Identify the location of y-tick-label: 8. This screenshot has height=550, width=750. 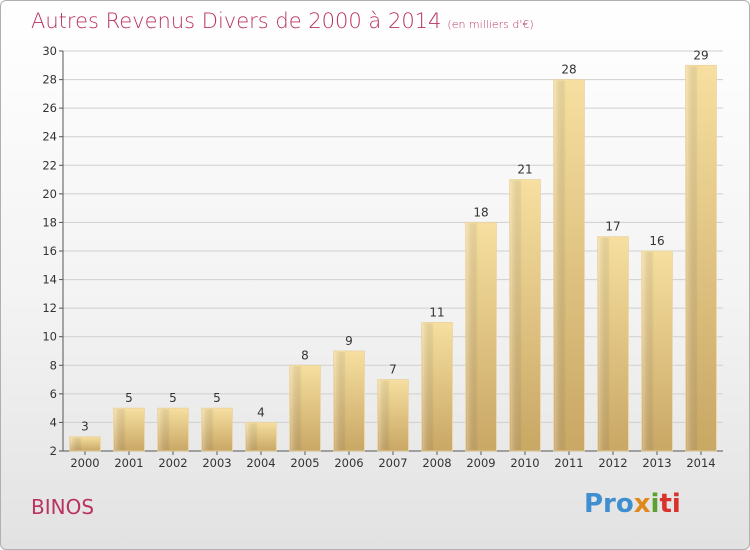
(53, 365).